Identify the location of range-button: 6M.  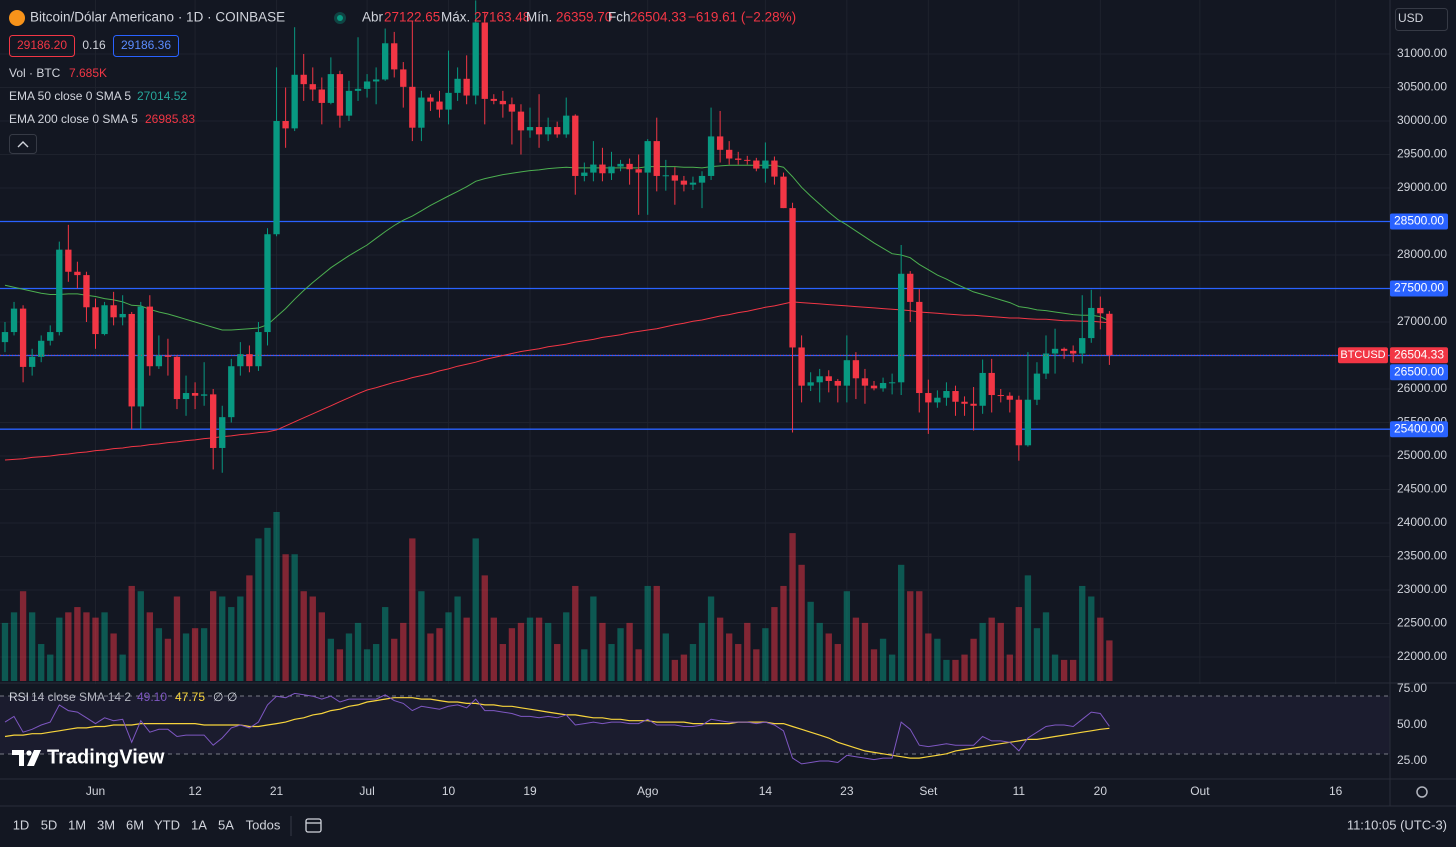
(135, 824).